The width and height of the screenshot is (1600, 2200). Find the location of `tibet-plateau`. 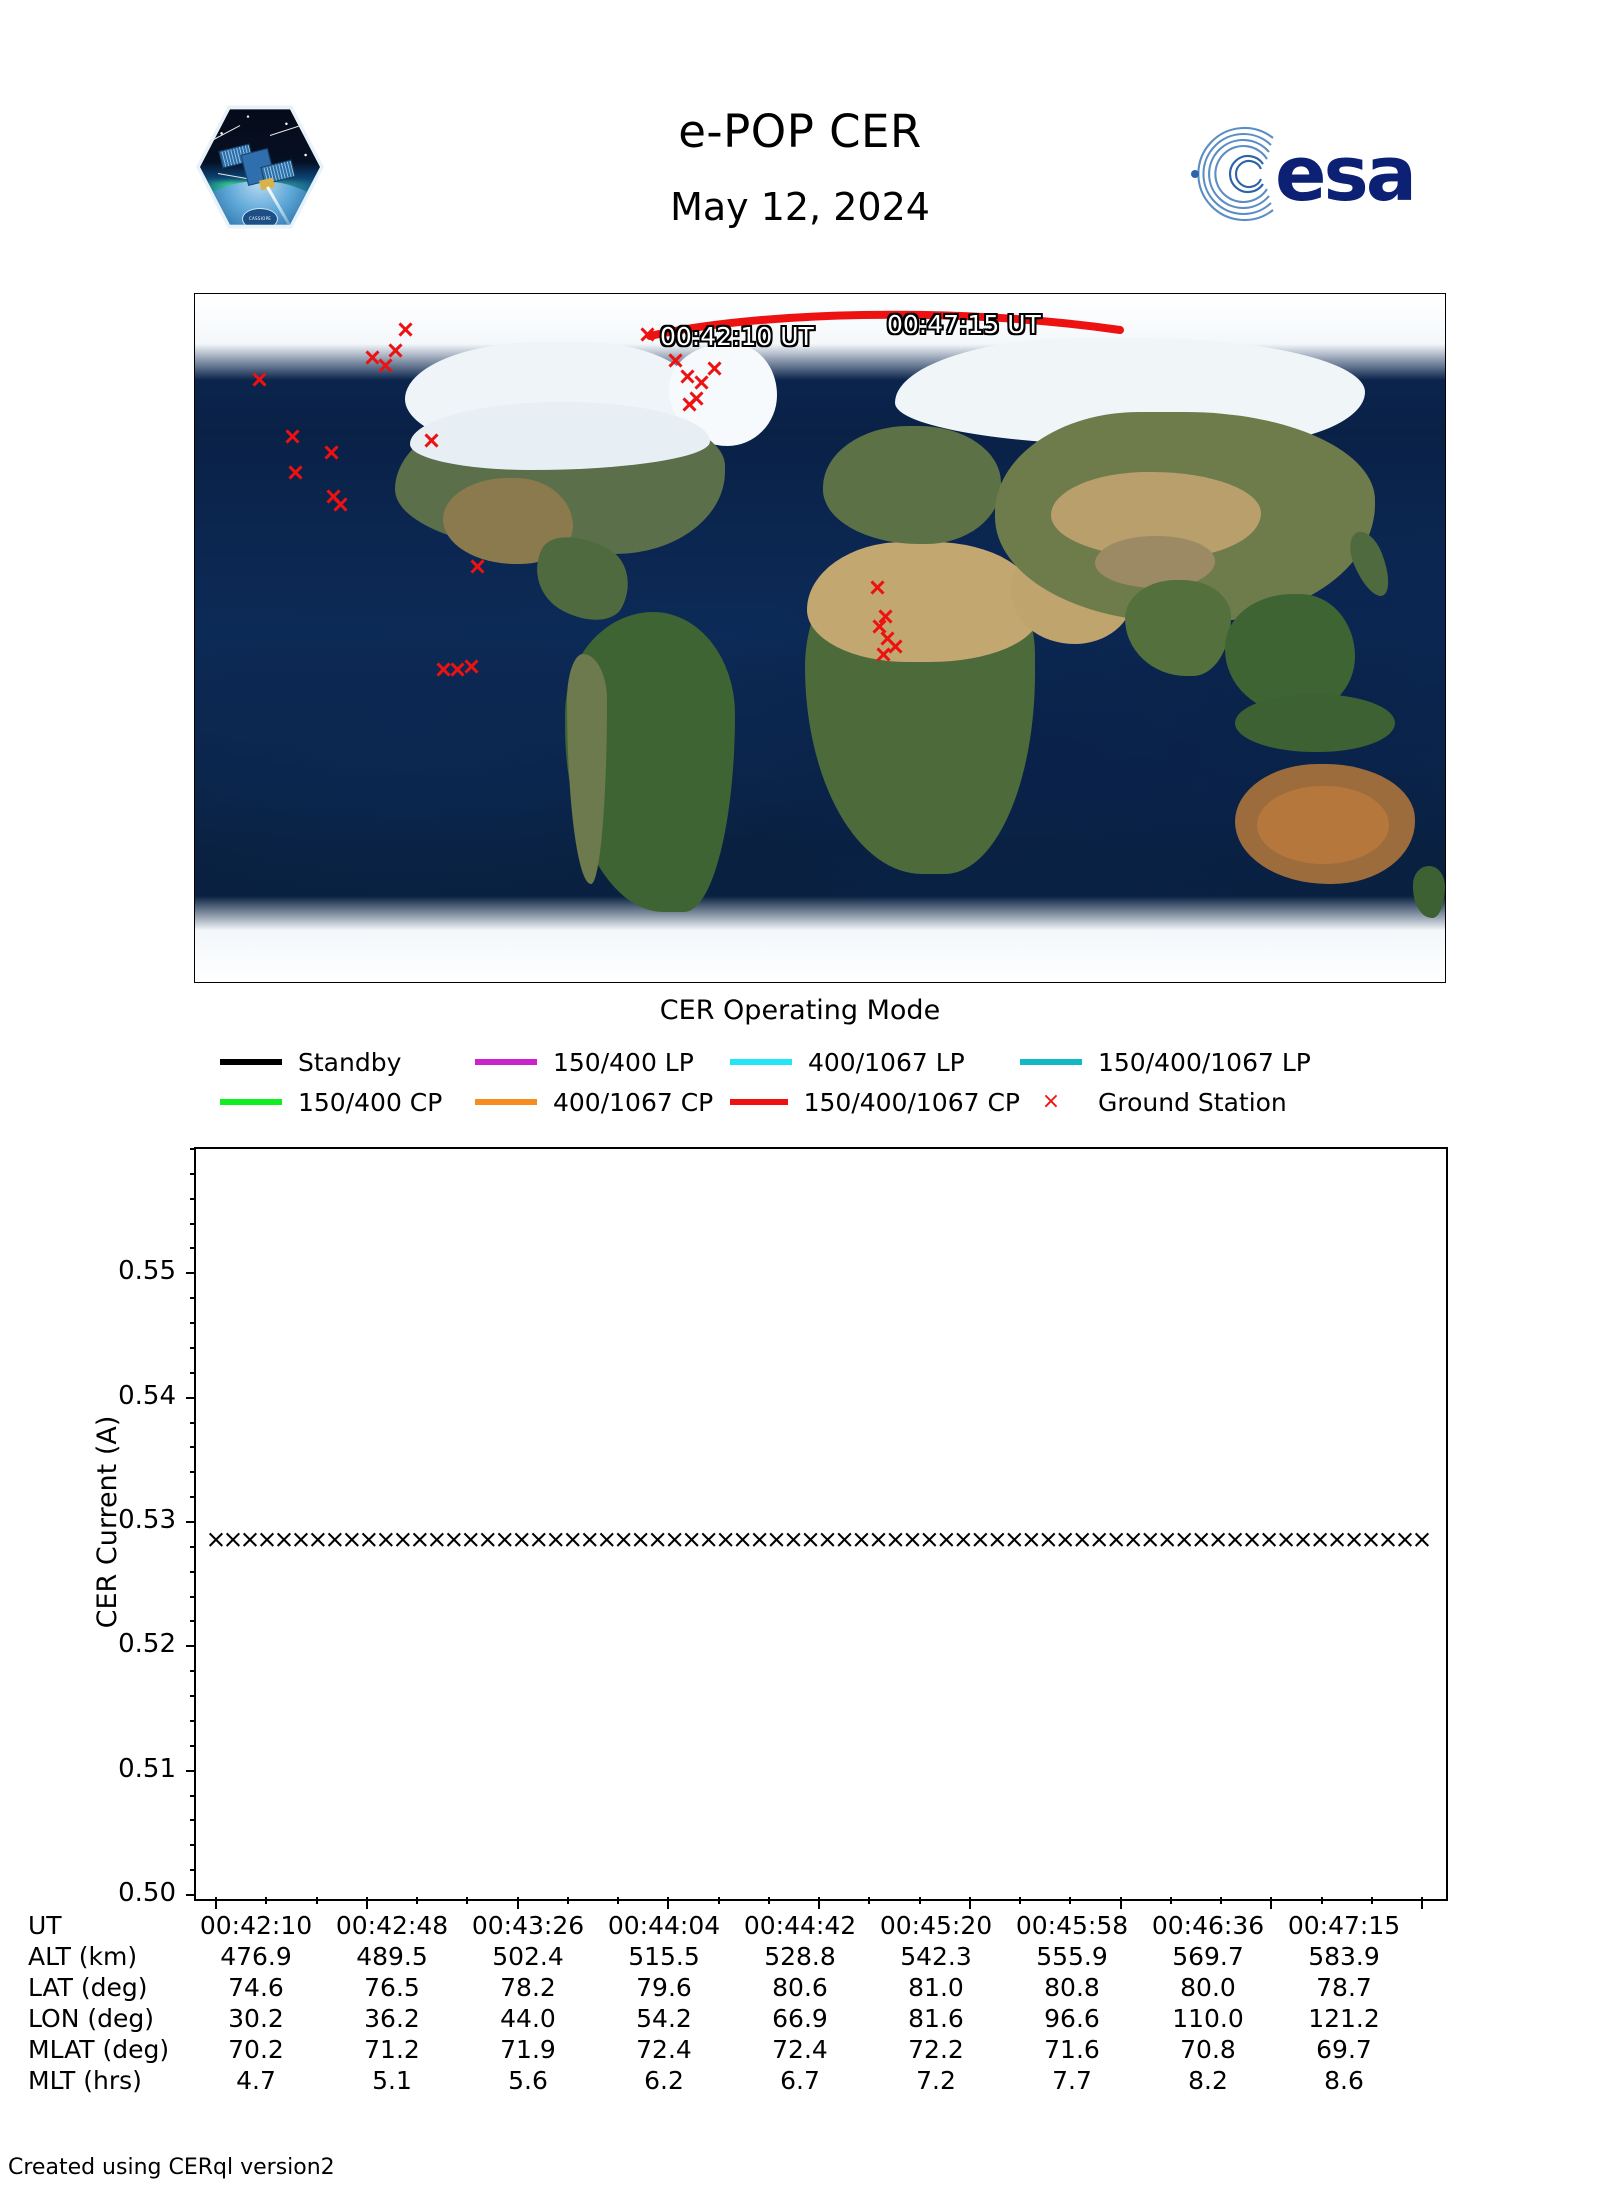

tibet-plateau is located at coordinates (1155, 562).